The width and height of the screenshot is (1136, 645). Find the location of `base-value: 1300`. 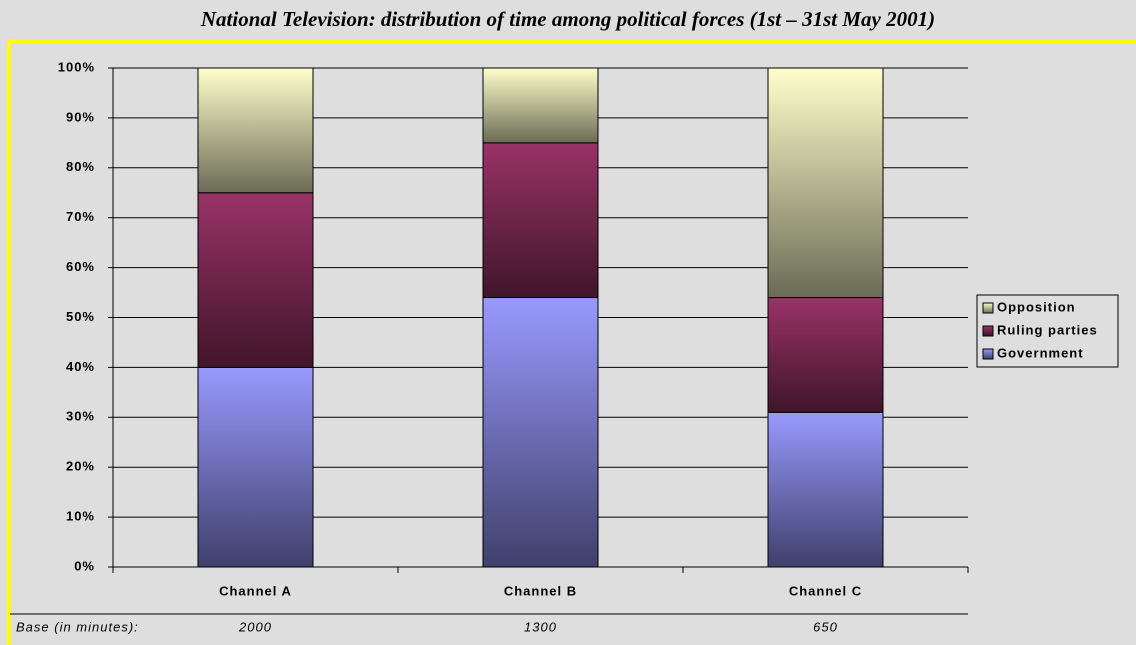

base-value: 1300 is located at coordinates (540, 626).